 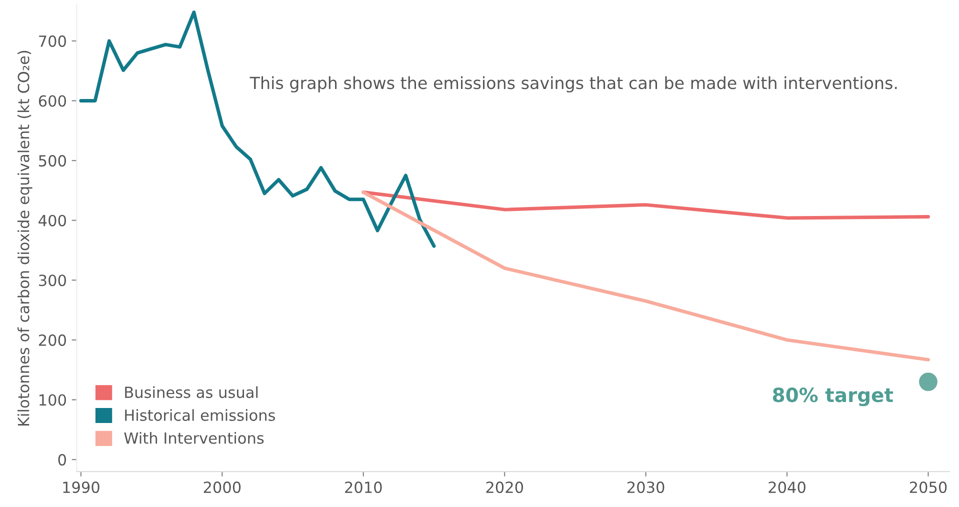 What do you see at coordinates (222, 488) in the screenshot?
I see `x-tick-label: 2000` at bounding box center [222, 488].